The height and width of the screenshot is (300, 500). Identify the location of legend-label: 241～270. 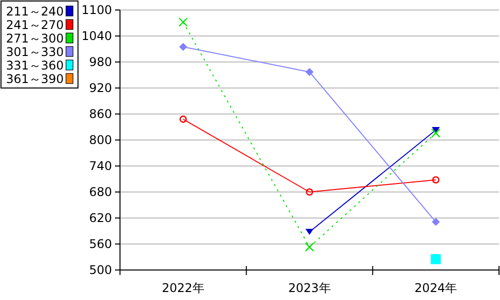
(35, 25).